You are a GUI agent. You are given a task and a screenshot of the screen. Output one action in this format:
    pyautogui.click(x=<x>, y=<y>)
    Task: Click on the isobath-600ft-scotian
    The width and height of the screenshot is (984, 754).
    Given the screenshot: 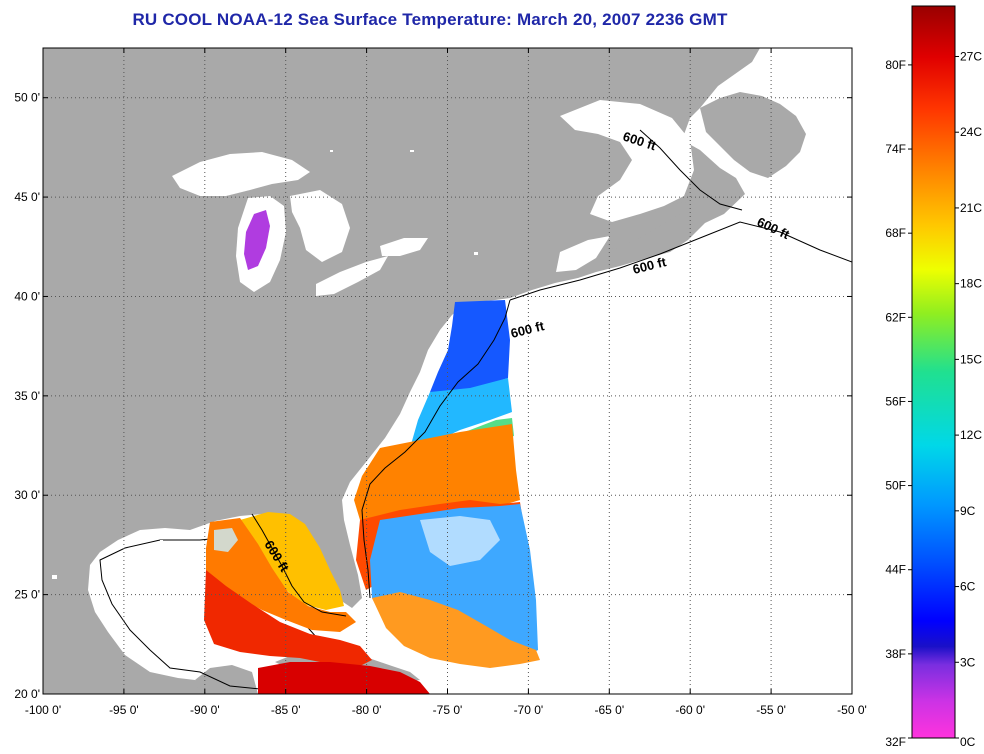 What is the action you would take?
    pyautogui.click(x=680, y=261)
    